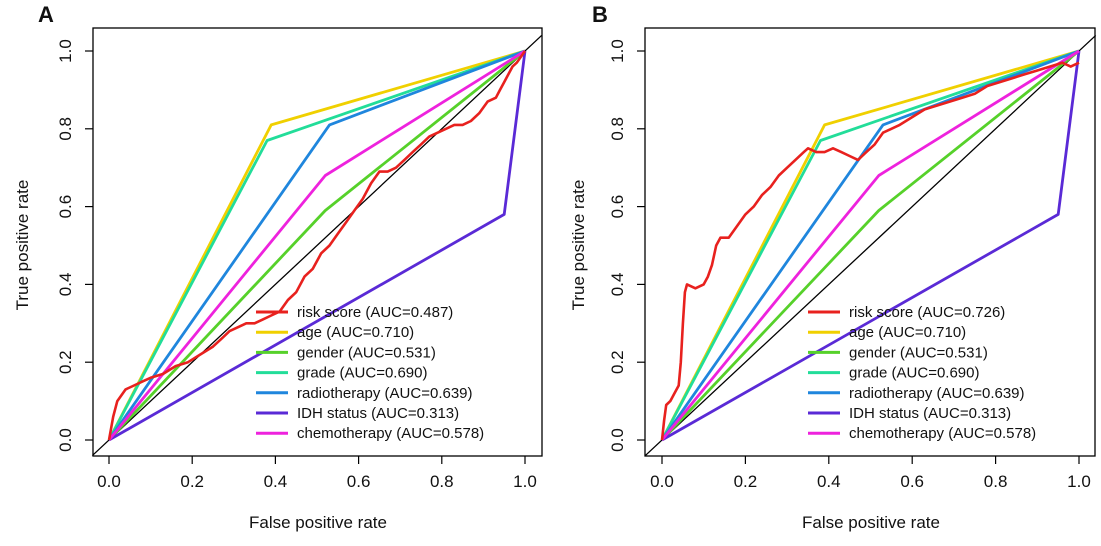 This screenshot has height=546, width=1101. I want to click on panel-b-legend-label: grade (AUC=0.690), so click(914, 373).